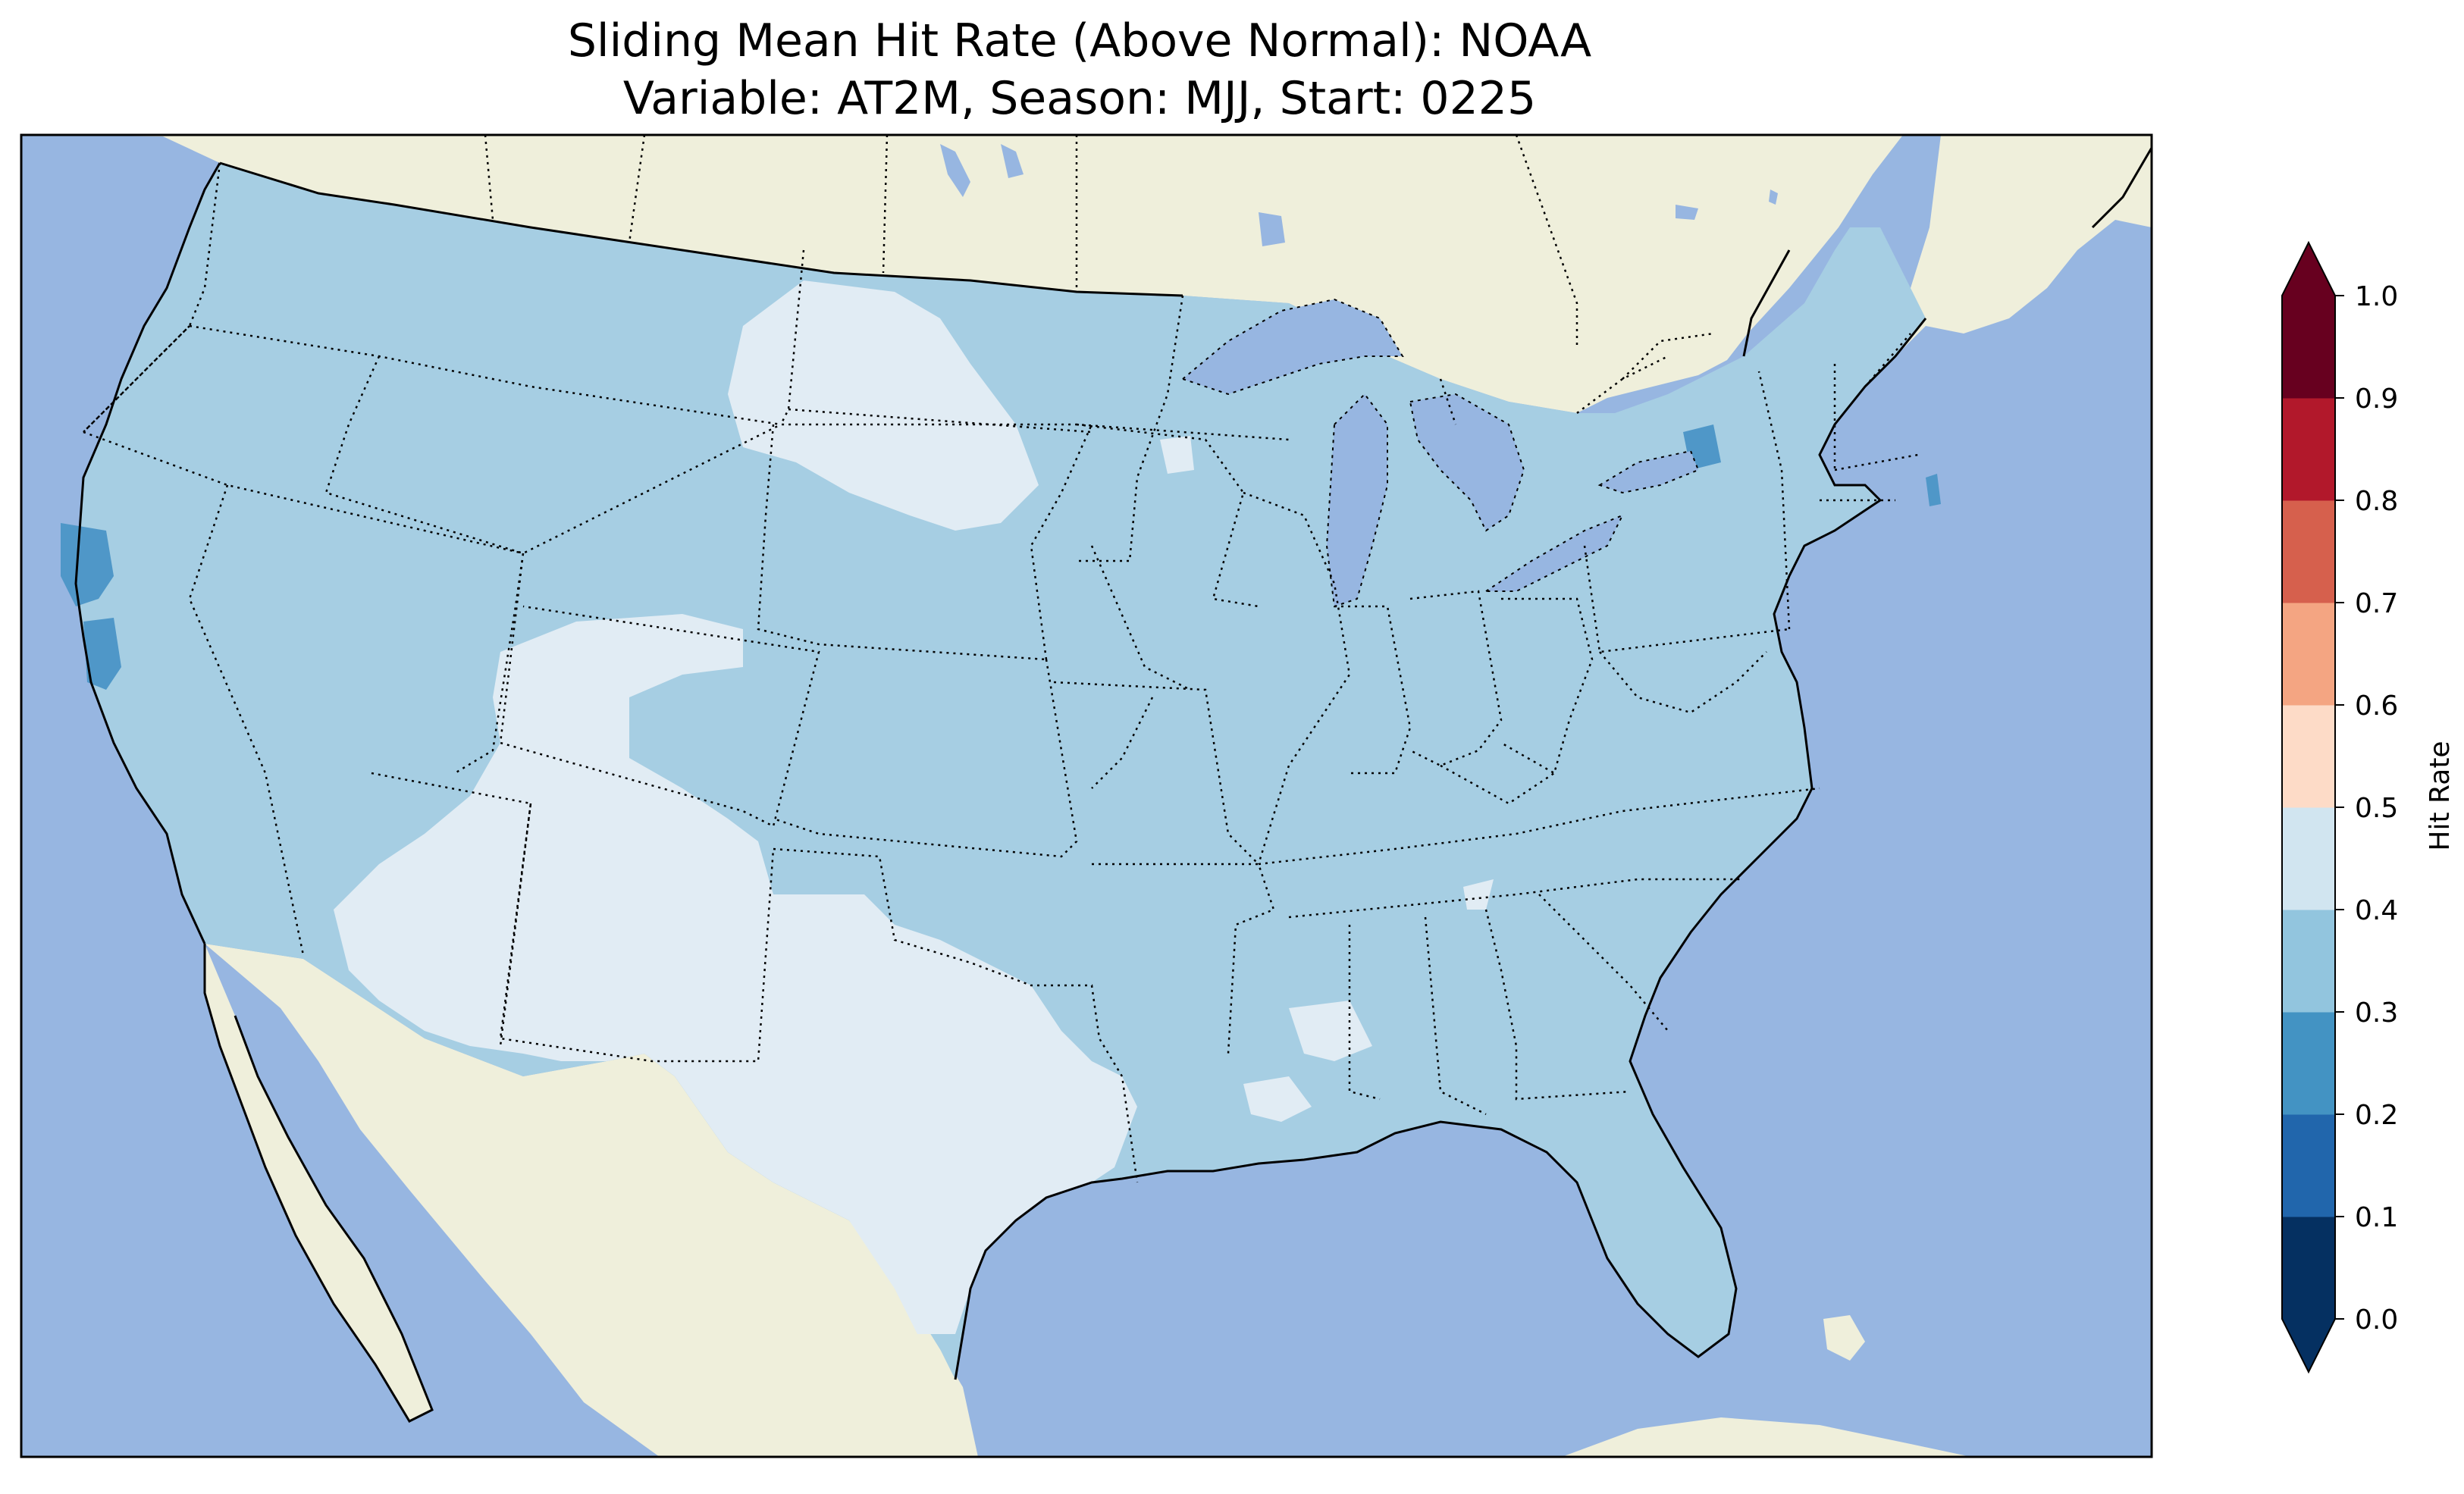 This screenshot has width=2464, height=1494. What do you see at coordinates (2377, 603) in the screenshot?
I see `colorbar-tick-label: 0.7` at bounding box center [2377, 603].